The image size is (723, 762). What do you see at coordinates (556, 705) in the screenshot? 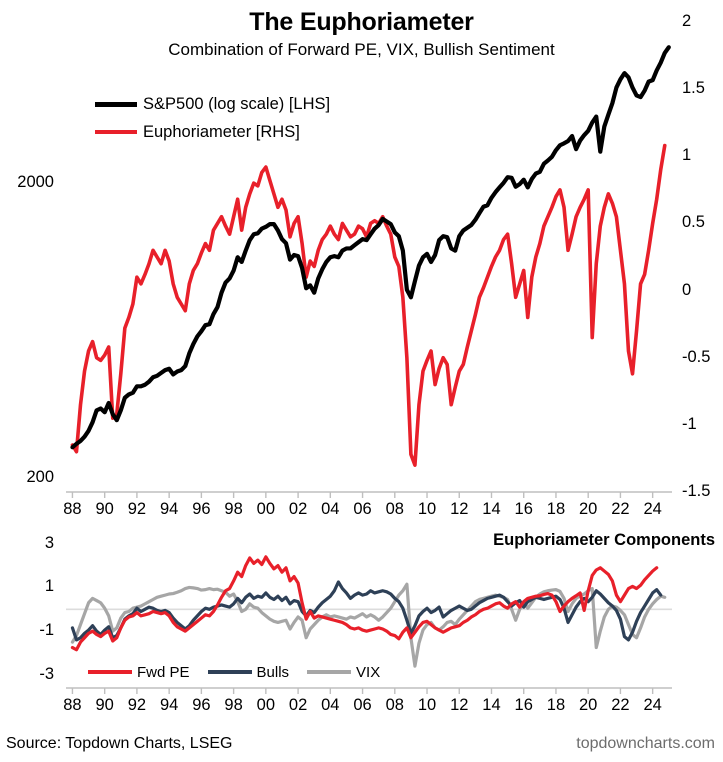
I see `comp-x-tick-18: 18` at bounding box center [556, 705].